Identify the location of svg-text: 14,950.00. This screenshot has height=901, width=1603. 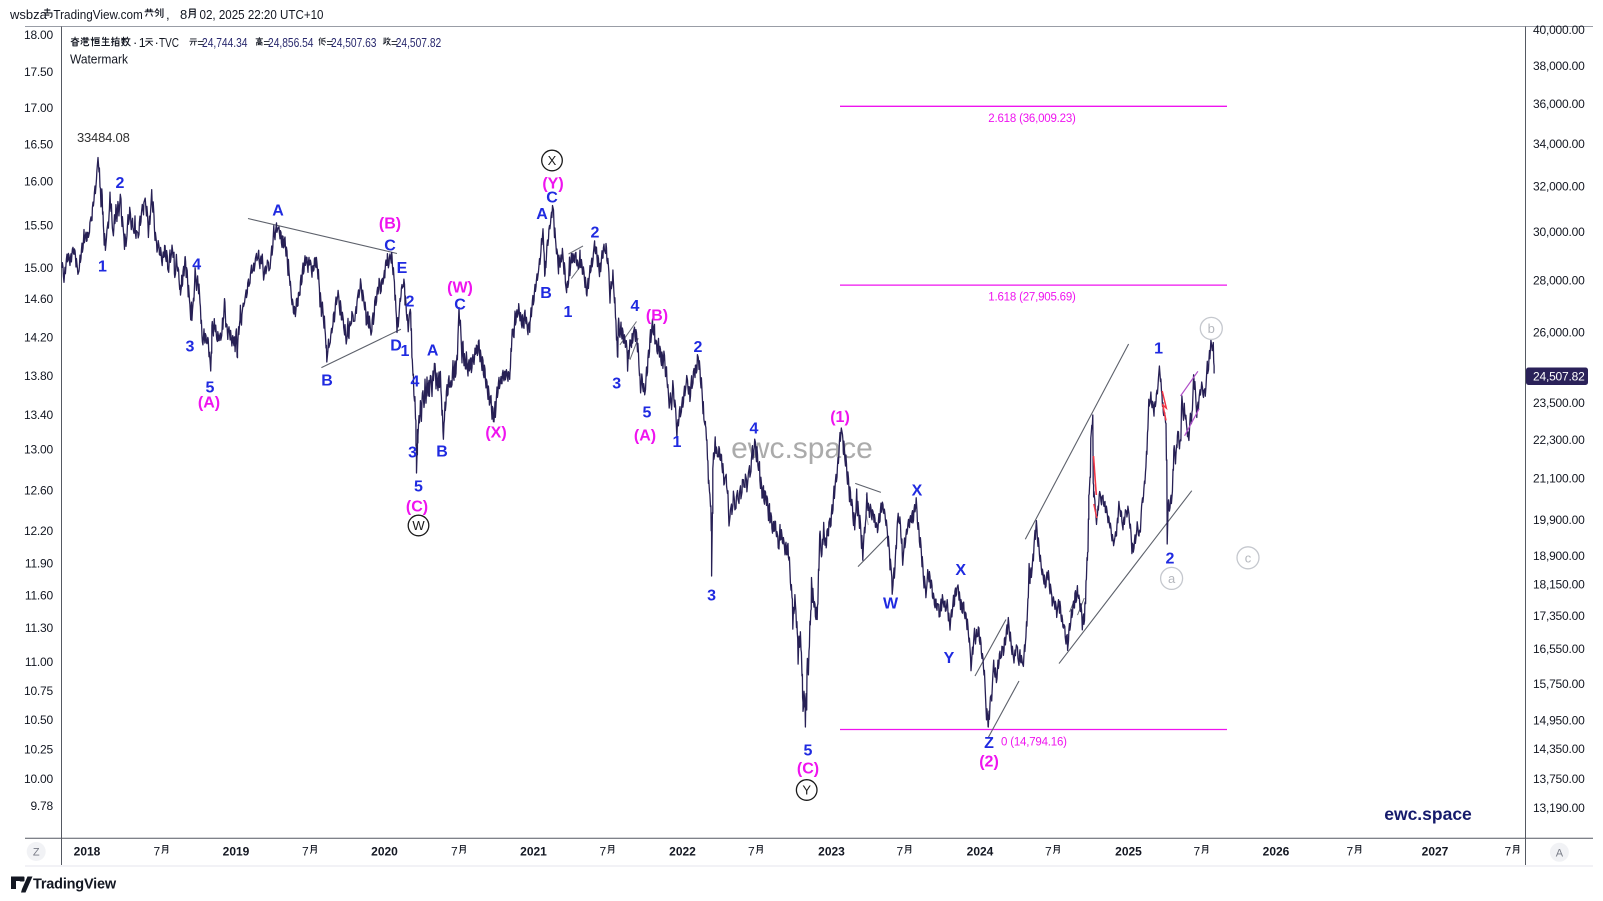
(1559, 720).